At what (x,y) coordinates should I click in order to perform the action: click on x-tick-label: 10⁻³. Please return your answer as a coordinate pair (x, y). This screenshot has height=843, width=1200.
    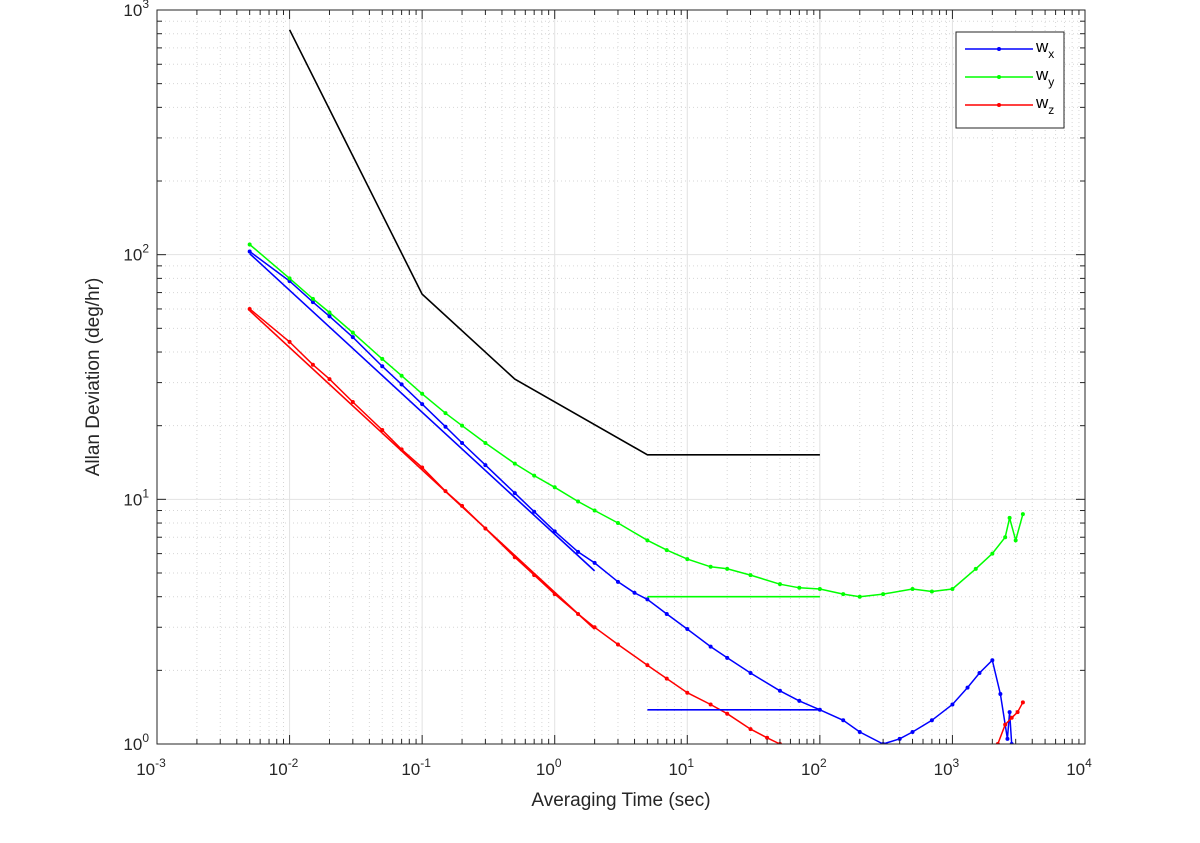
    Looking at the image, I should click on (151, 767).